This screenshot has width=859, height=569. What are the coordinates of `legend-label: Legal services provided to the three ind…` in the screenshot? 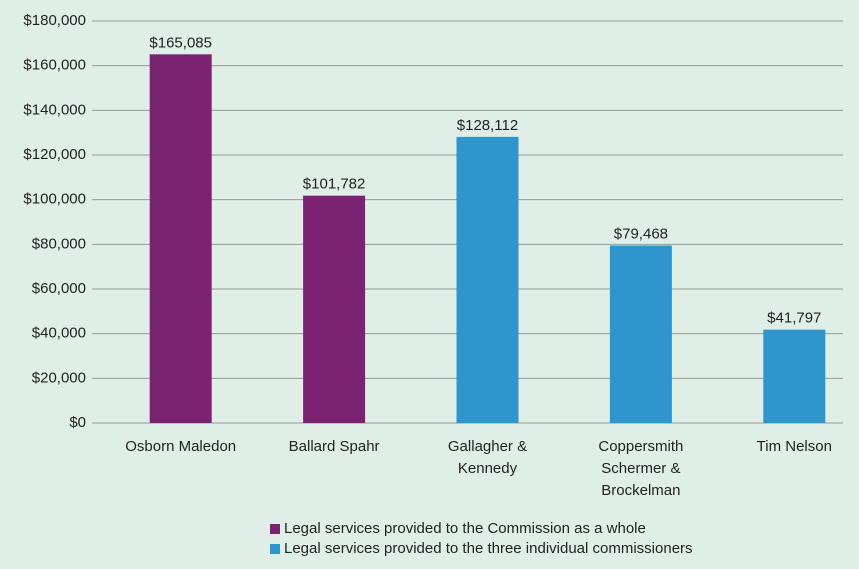 It's located at (488, 548).